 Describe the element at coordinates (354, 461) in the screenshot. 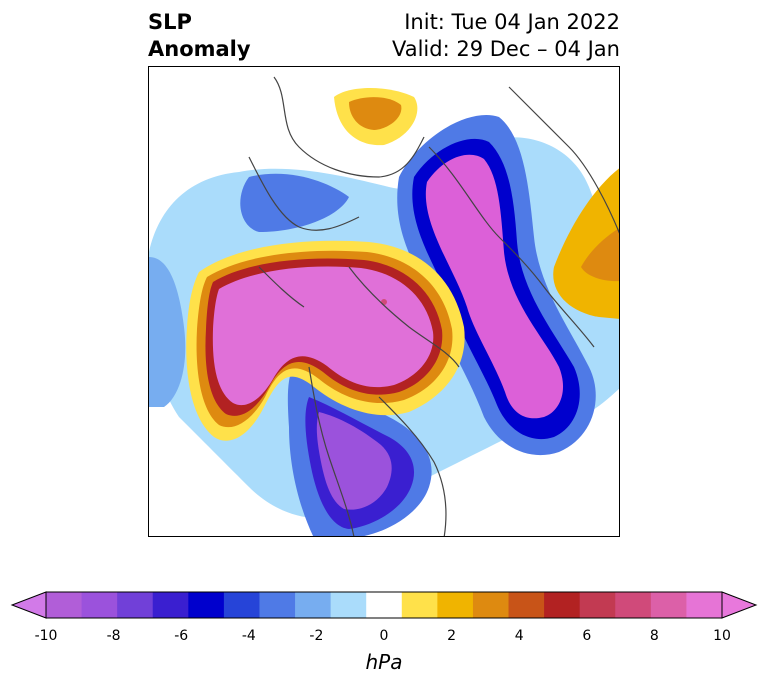

I see `neg-anomaly-na-core` at that location.